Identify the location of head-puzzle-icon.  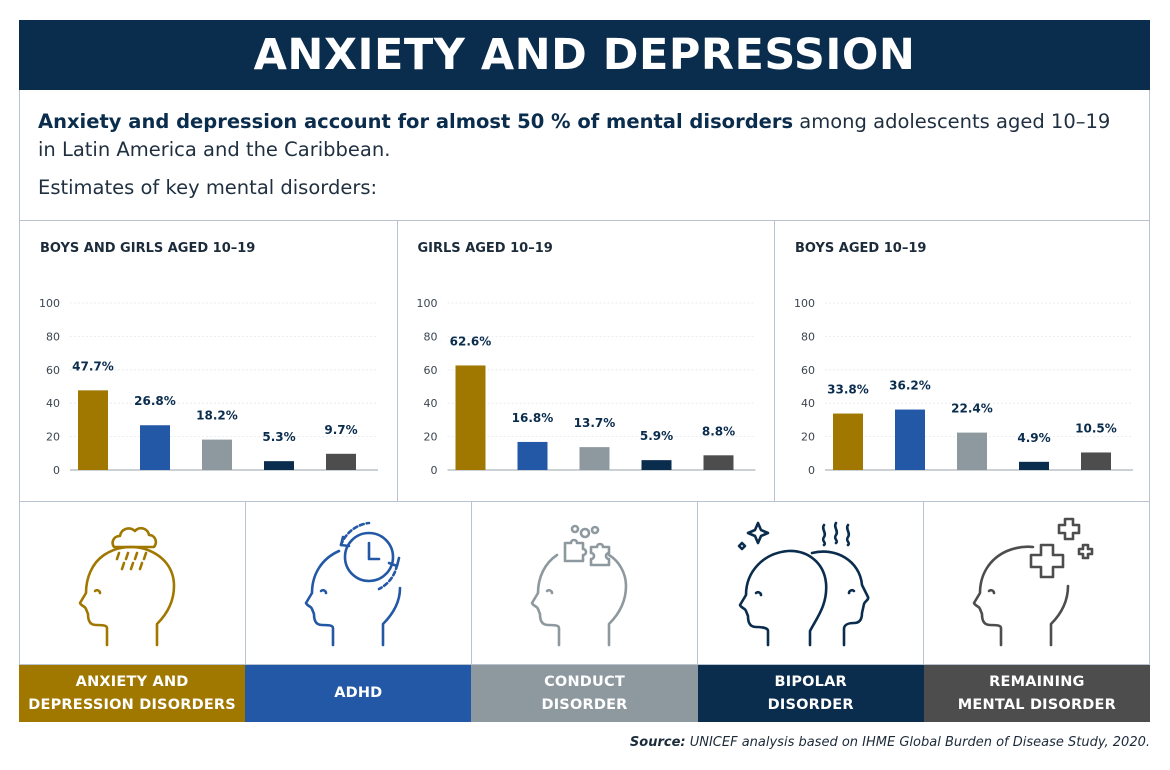
(578, 585).